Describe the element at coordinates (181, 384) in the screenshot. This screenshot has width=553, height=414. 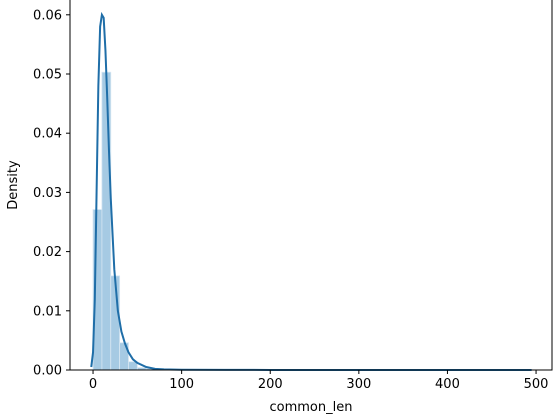
I see `x-tick-label: 100` at that location.